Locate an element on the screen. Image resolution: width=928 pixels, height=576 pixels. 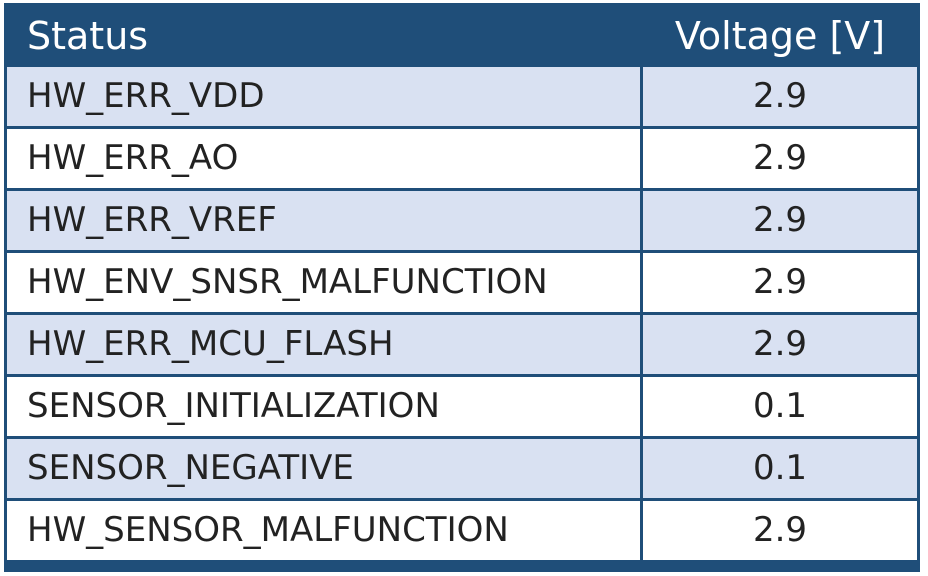
status-cell: HW_ERR_VDD is located at coordinates (323, 96).